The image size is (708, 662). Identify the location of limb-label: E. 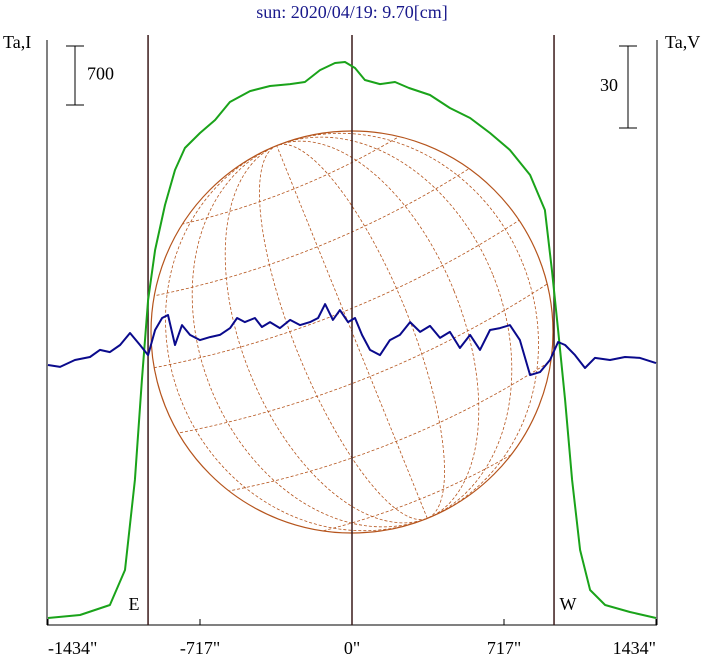
(134, 604).